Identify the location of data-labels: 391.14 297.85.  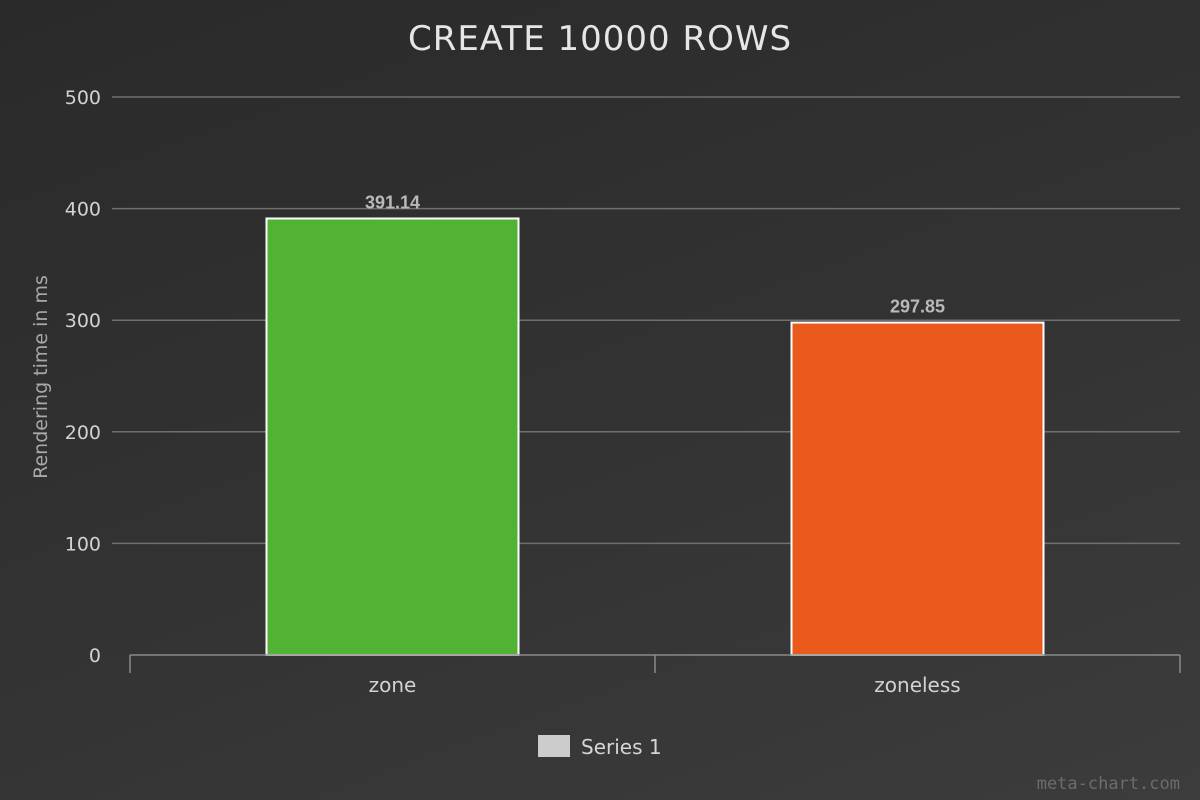
(655, 254).